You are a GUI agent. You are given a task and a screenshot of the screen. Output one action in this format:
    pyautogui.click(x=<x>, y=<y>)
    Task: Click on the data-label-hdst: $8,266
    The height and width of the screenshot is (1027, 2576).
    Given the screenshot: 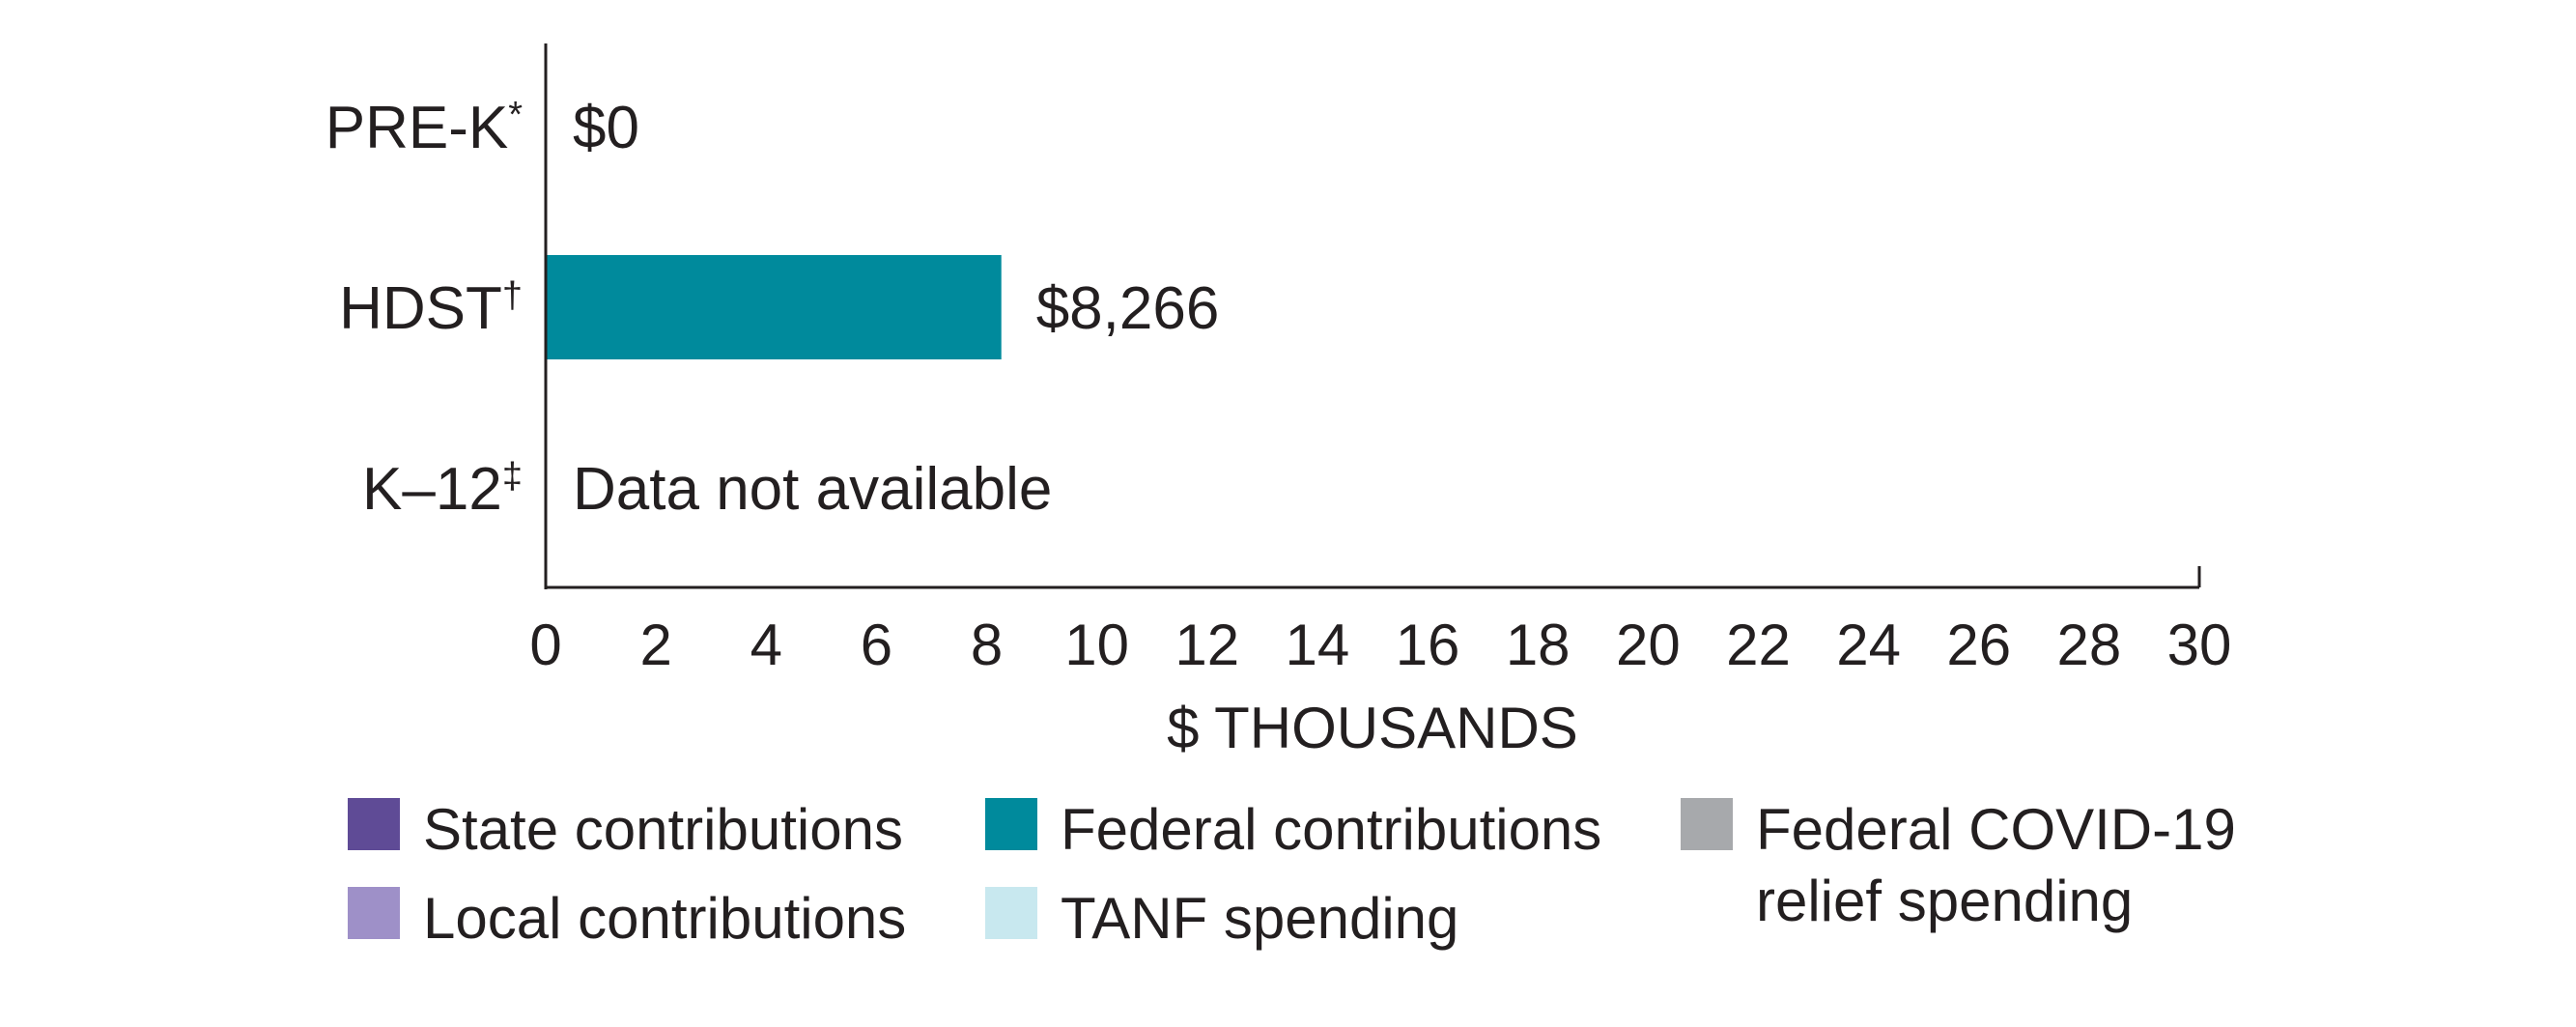 What is the action you would take?
    pyautogui.click(x=1128, y=308)
    